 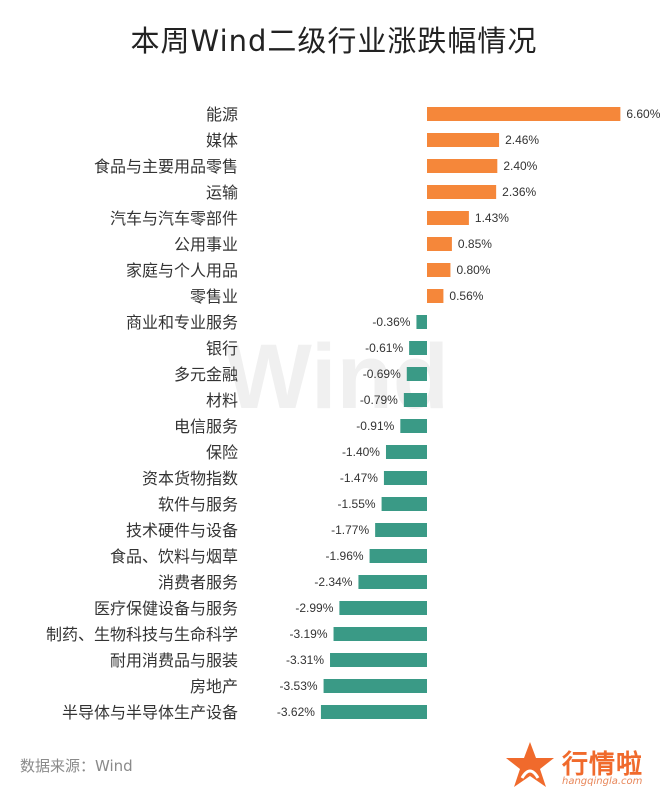 What do you see at coordinates (384, 348) in the screenshot?
I see `value-label: -0.61%` at bounding box center [384, 348].